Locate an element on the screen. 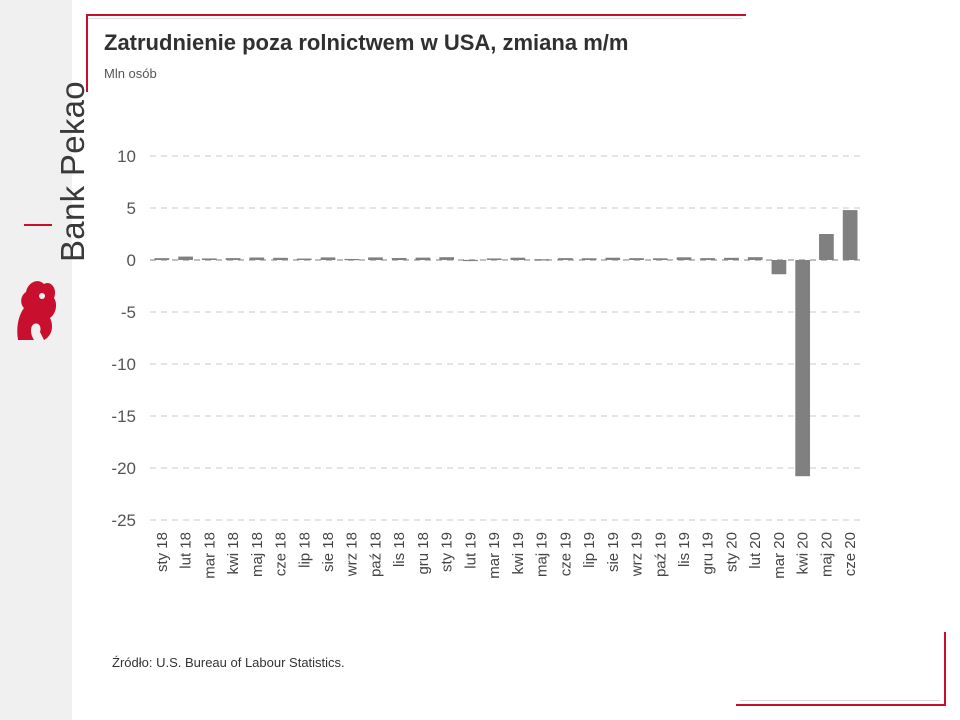 This screenshot has width=960, height=720. frame-top-line is located at coordinates (416, 15).